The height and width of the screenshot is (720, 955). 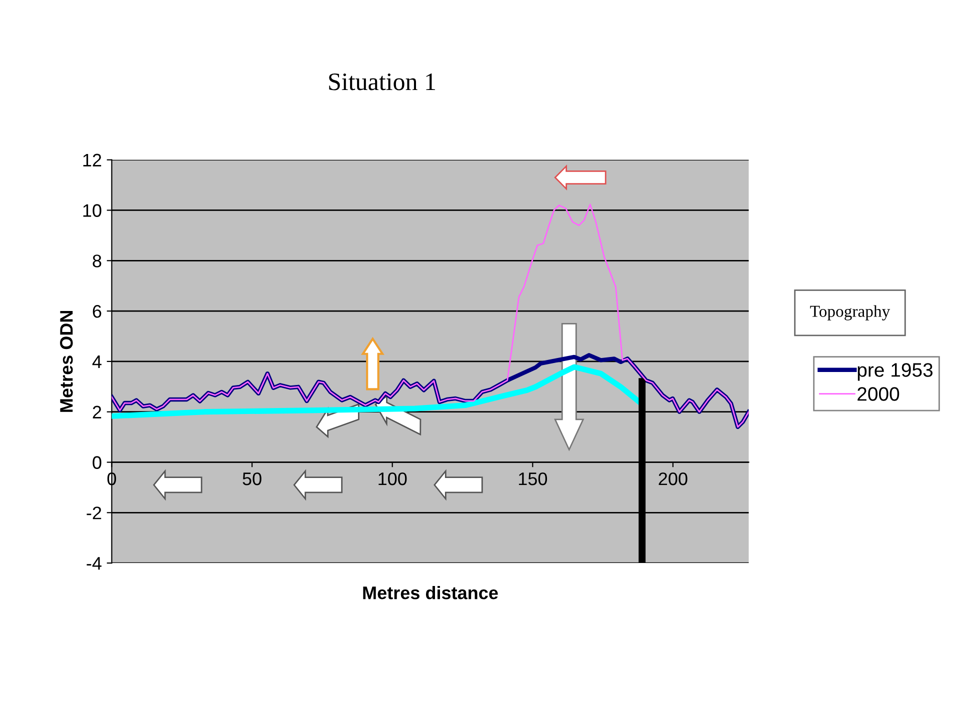 I want to click on y-tick-label: -4, so click(x=94, y=563).